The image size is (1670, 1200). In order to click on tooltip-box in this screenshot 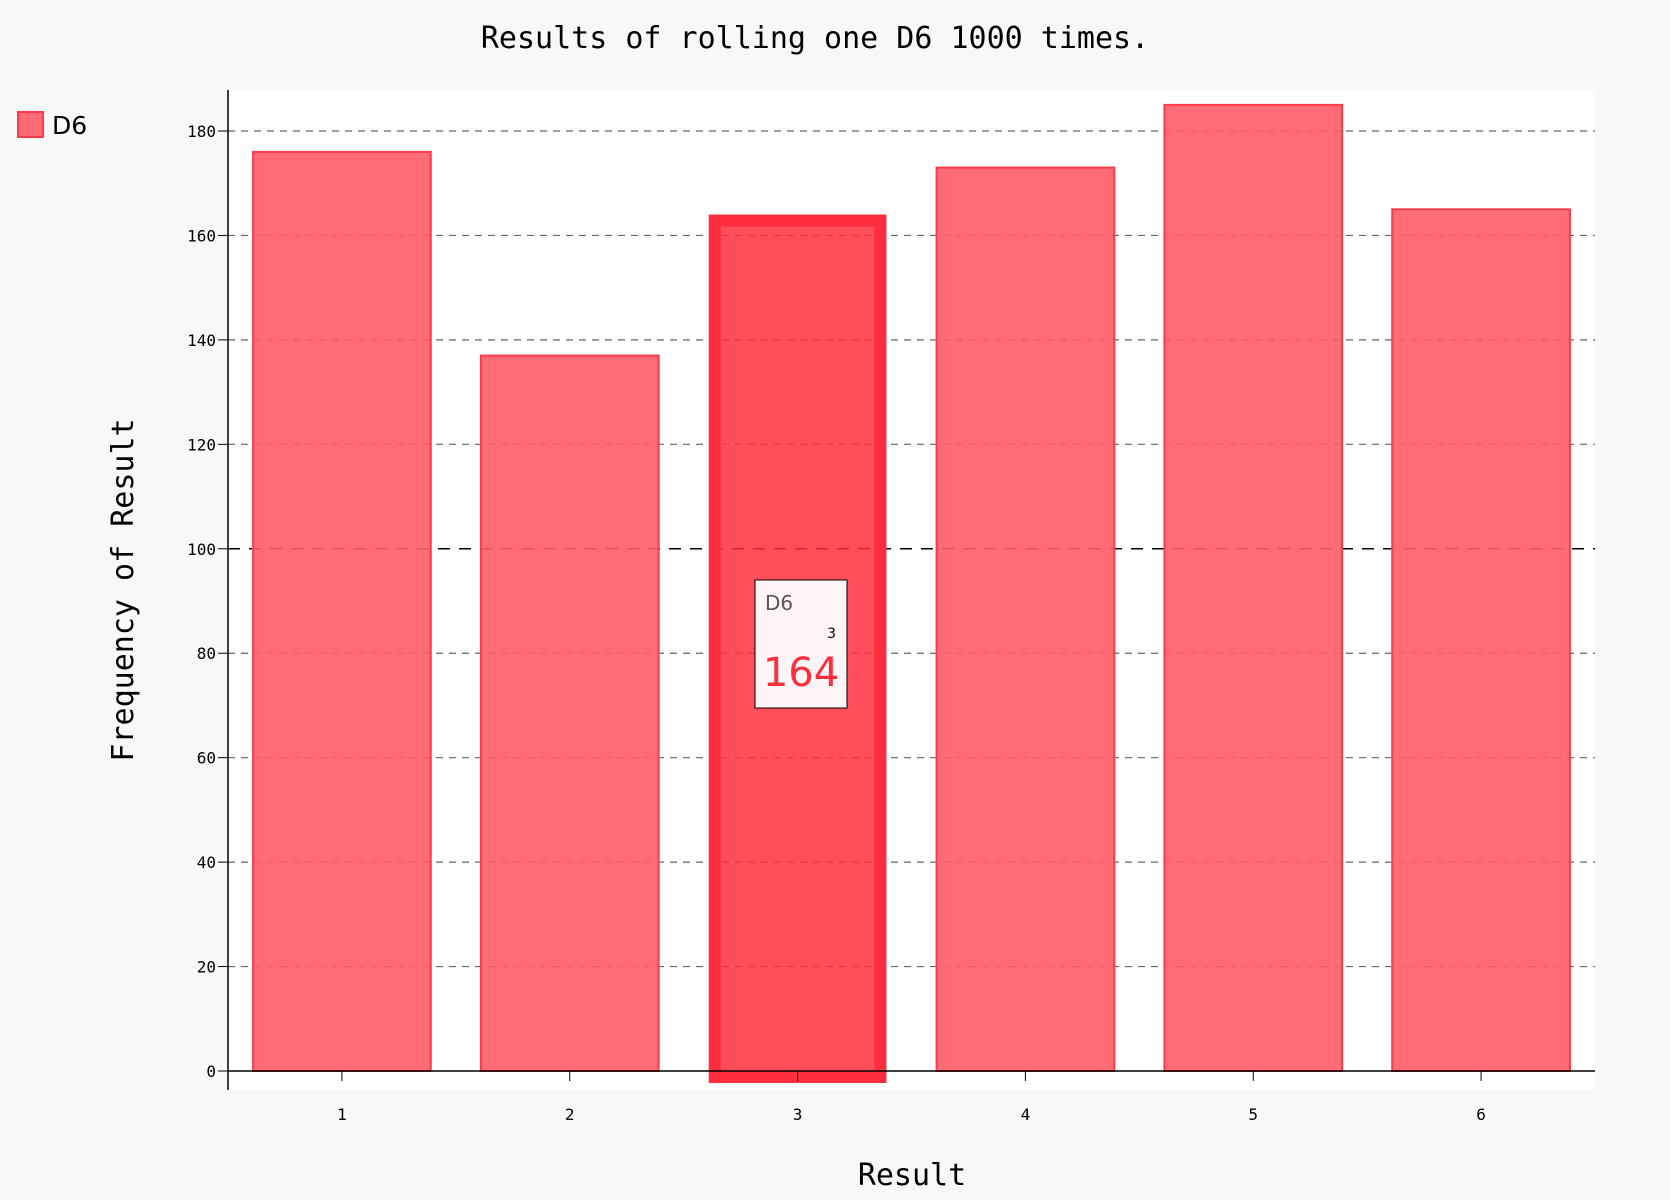, I will do `click(801, 644)`.